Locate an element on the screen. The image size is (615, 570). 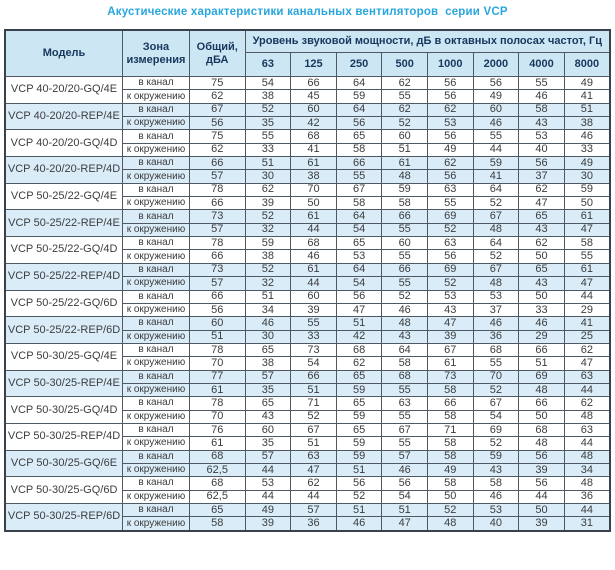
table-row: к окружению 58 39 36 46 47 48 40 39 31 is located at coordinates (308, 524).